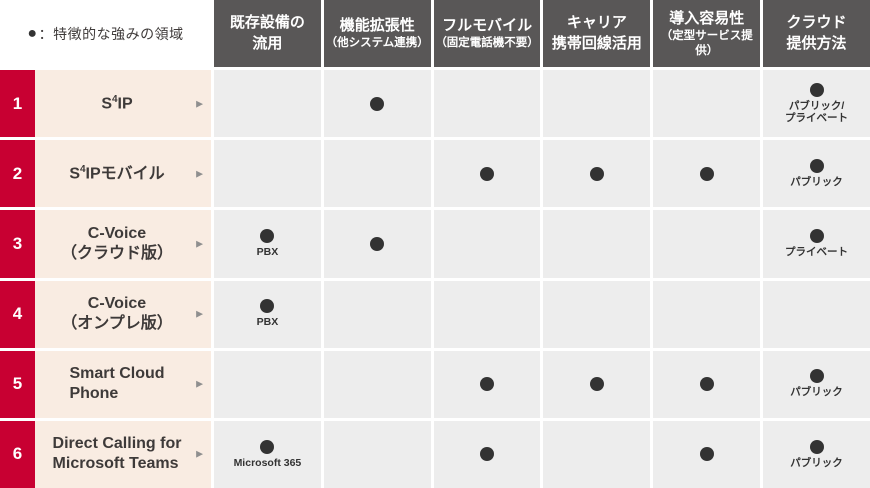 The width and height of the screenshot is (870, 488). I want to click on column-header-line: 流用, so click(267, 43).